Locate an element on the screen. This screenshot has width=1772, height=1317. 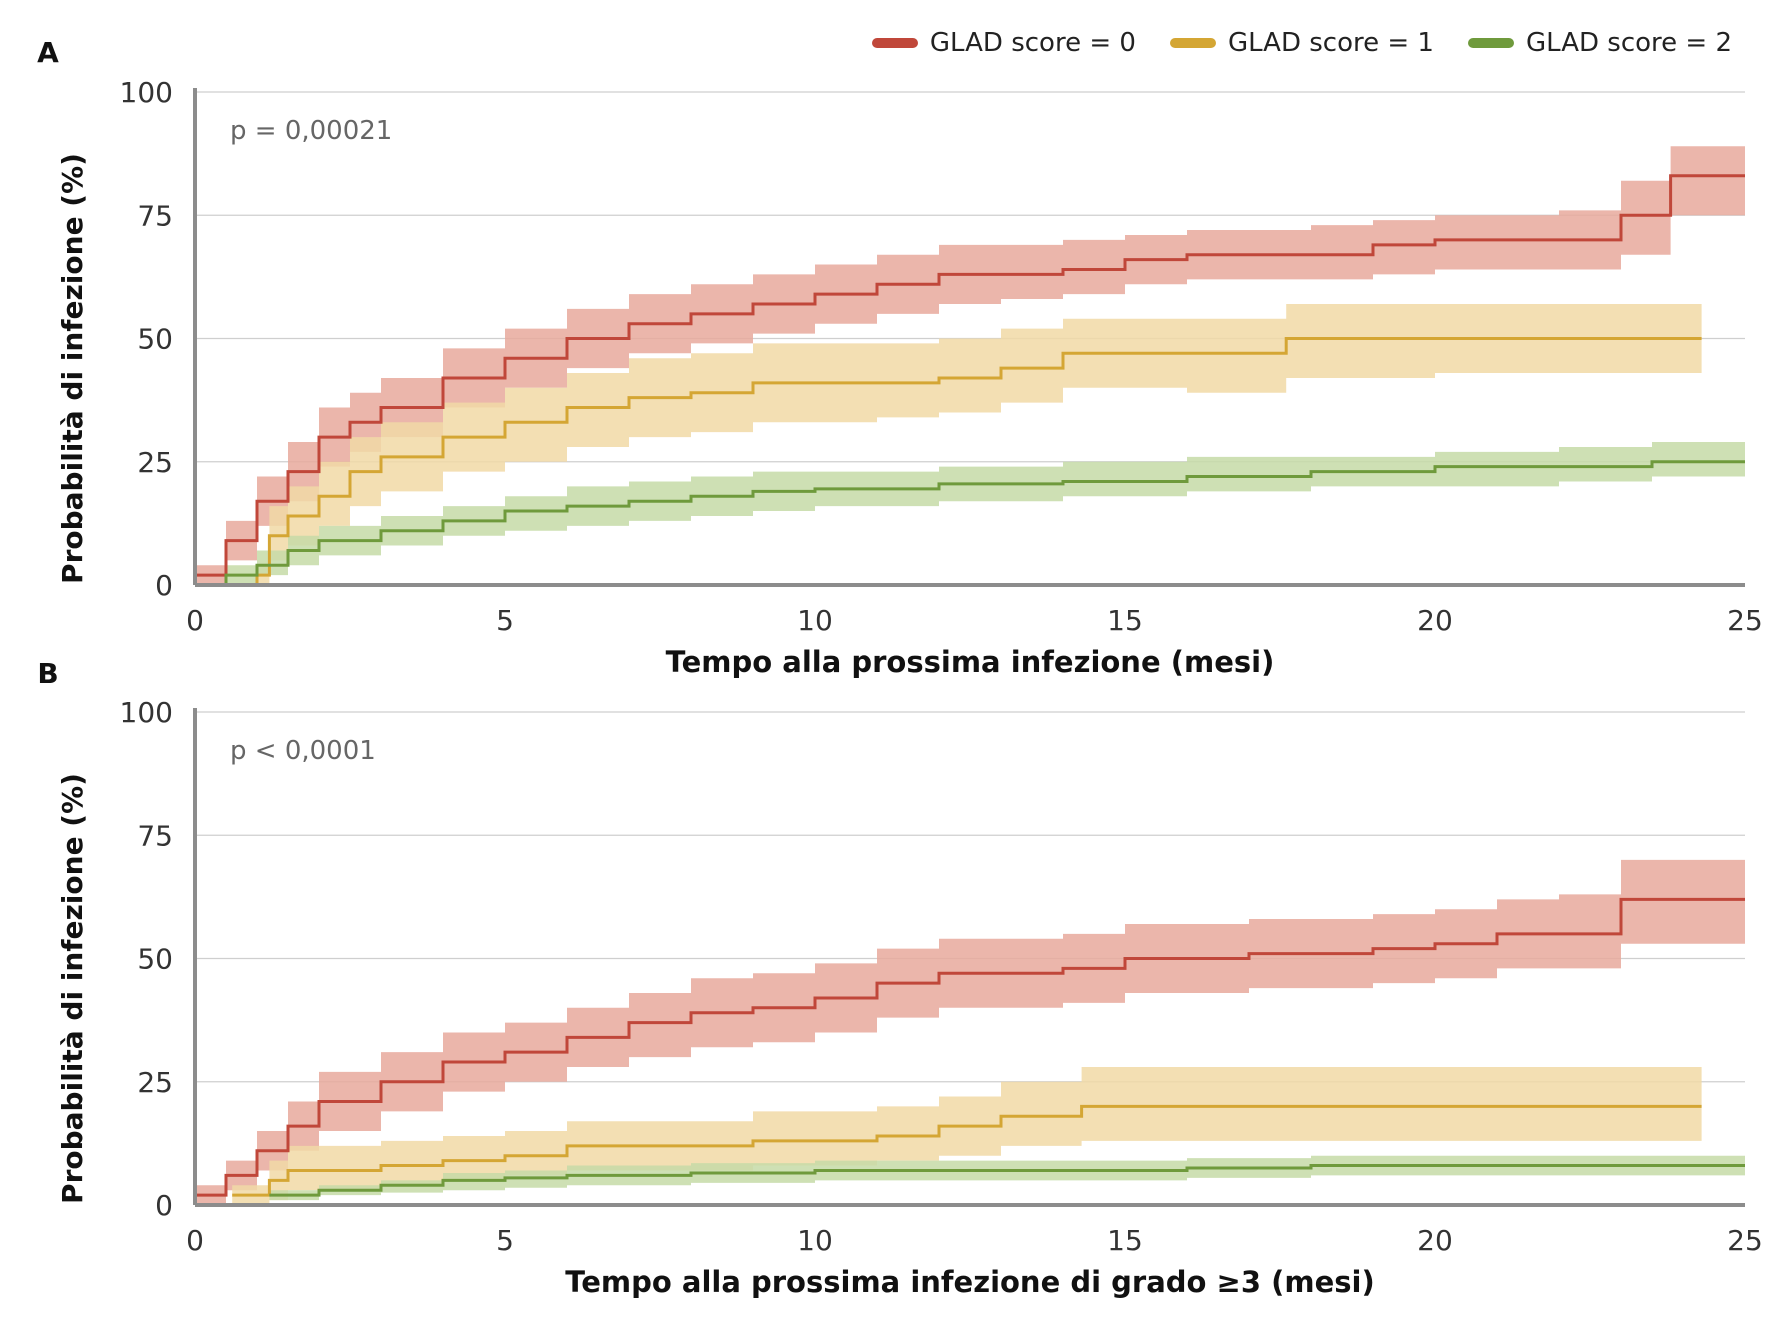
legend-item-glad-1: GLAD score = 1 is located at coordinates (1301, 43).